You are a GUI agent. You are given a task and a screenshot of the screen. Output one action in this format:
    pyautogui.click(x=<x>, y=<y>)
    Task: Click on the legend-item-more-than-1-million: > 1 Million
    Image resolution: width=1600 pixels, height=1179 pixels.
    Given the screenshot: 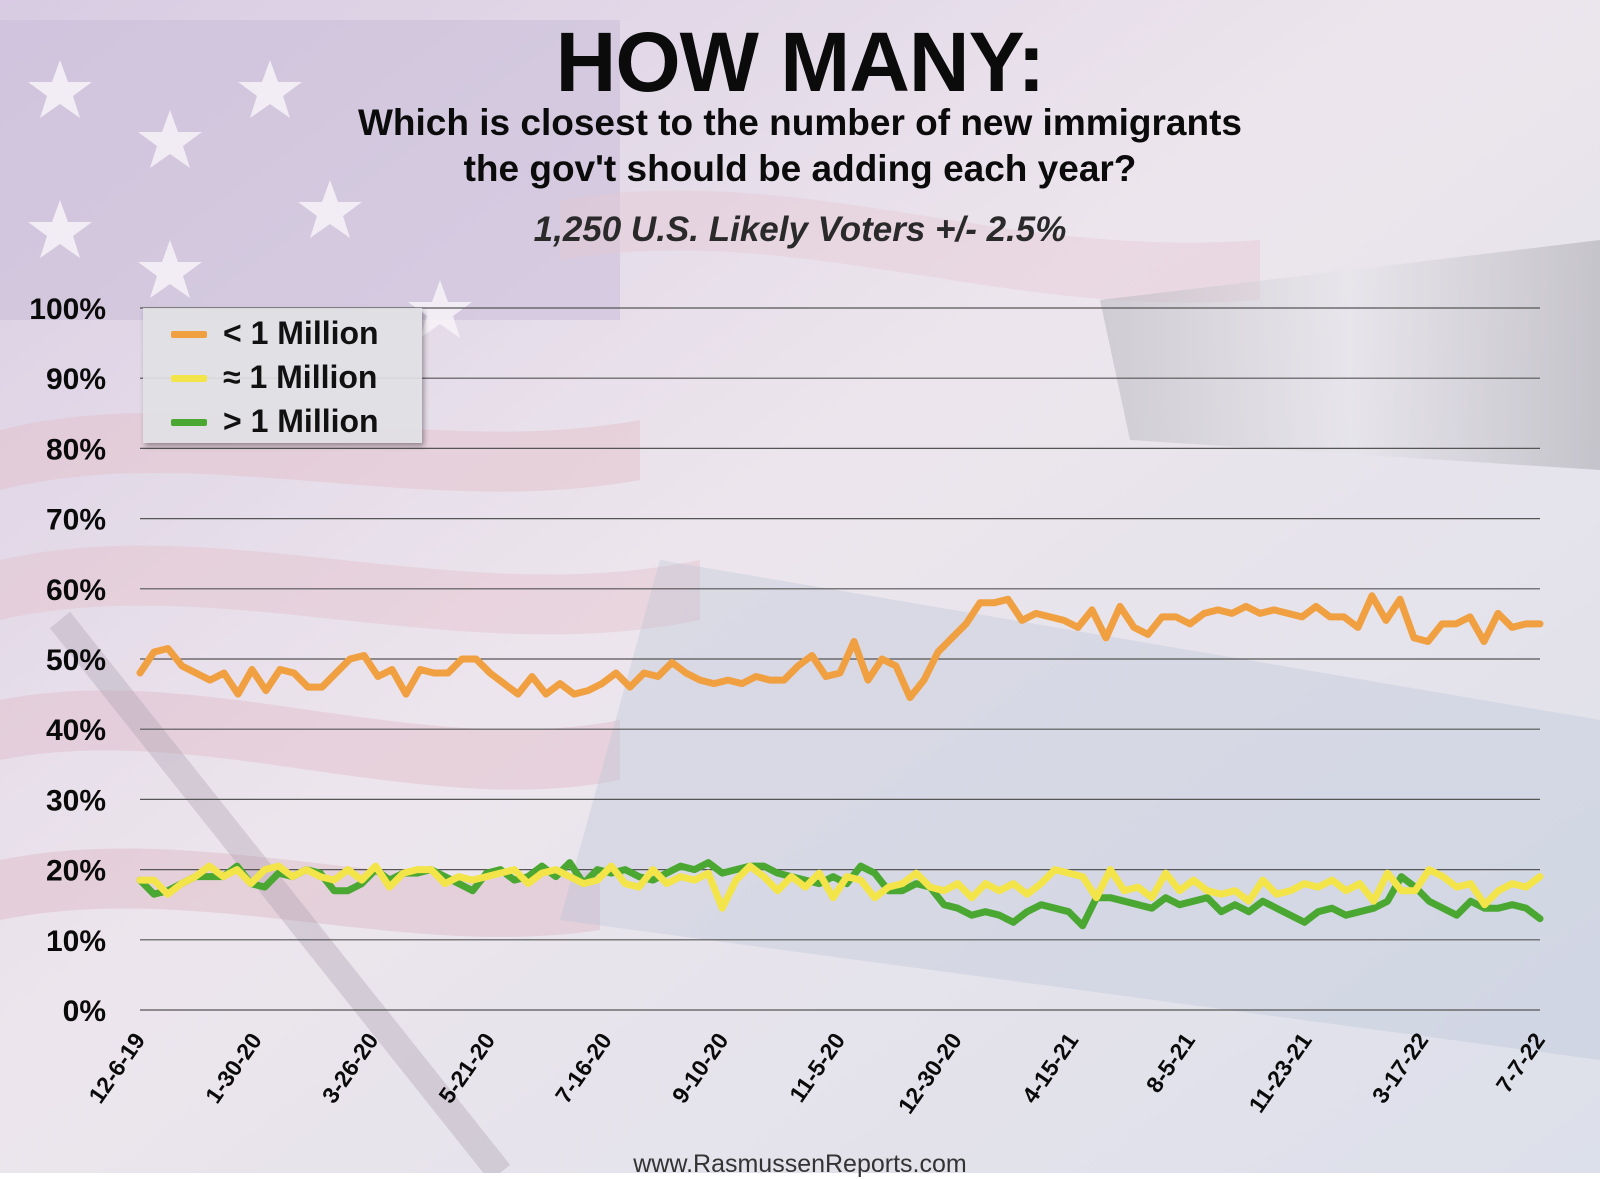 What is the action you would take?
    pyautogui.click(x=282, y=423)
    